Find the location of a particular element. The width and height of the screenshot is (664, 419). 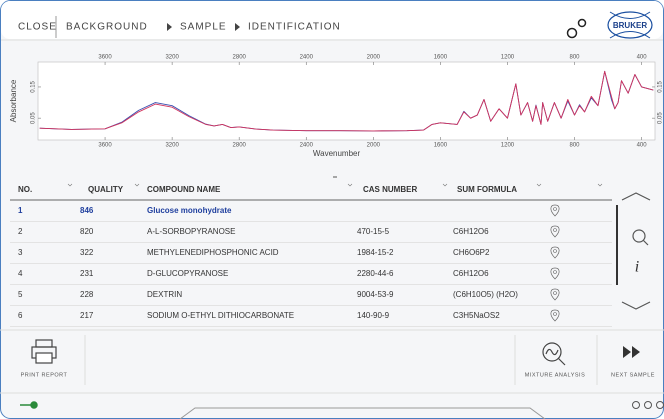

table-cell: 846 is located at coordinates (87, 210).